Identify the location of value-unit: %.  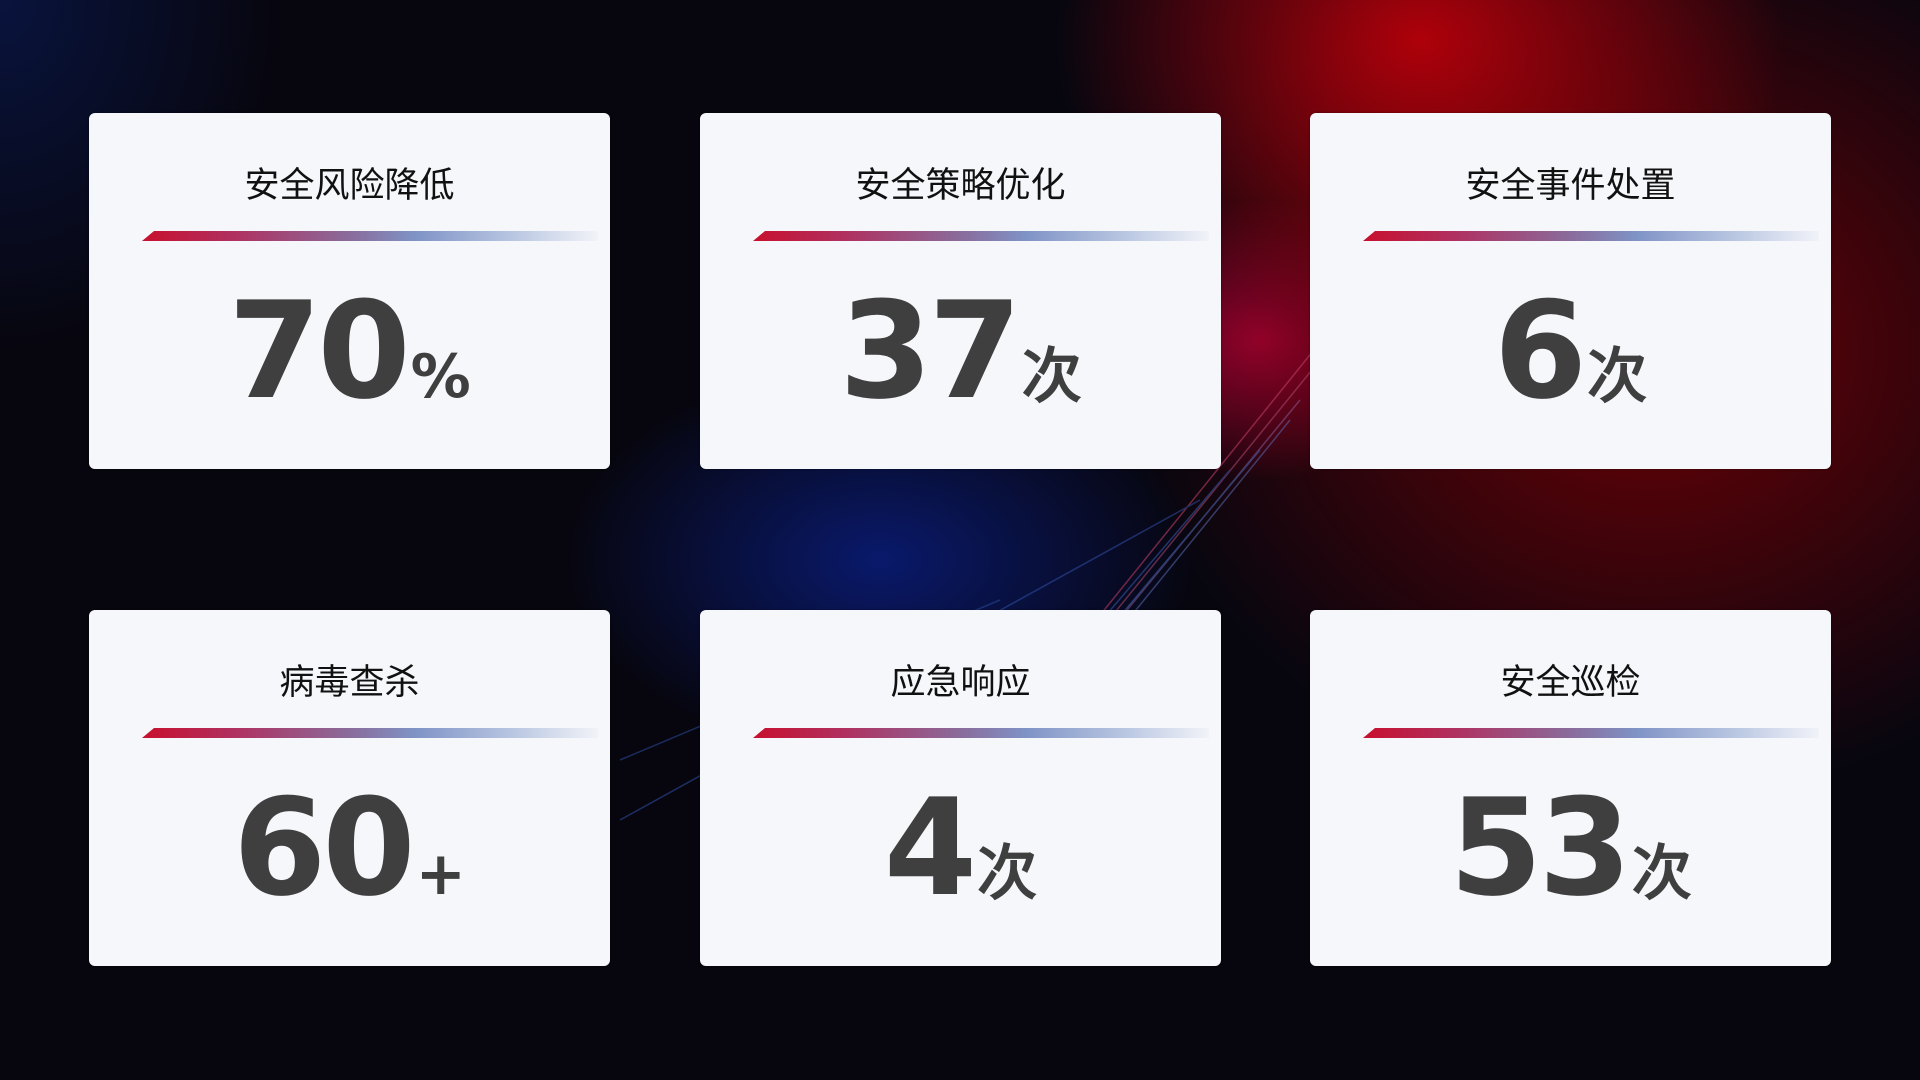
(440, 377).